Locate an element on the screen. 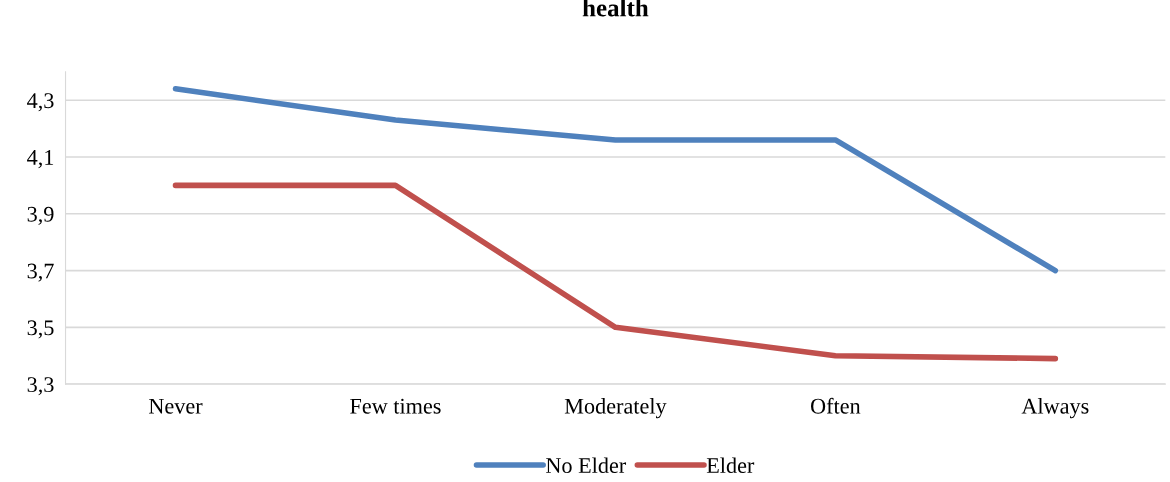 This screenshot has height=482, width=1170. y-tick-label: 3,3 is located at coordinates (40, 386).